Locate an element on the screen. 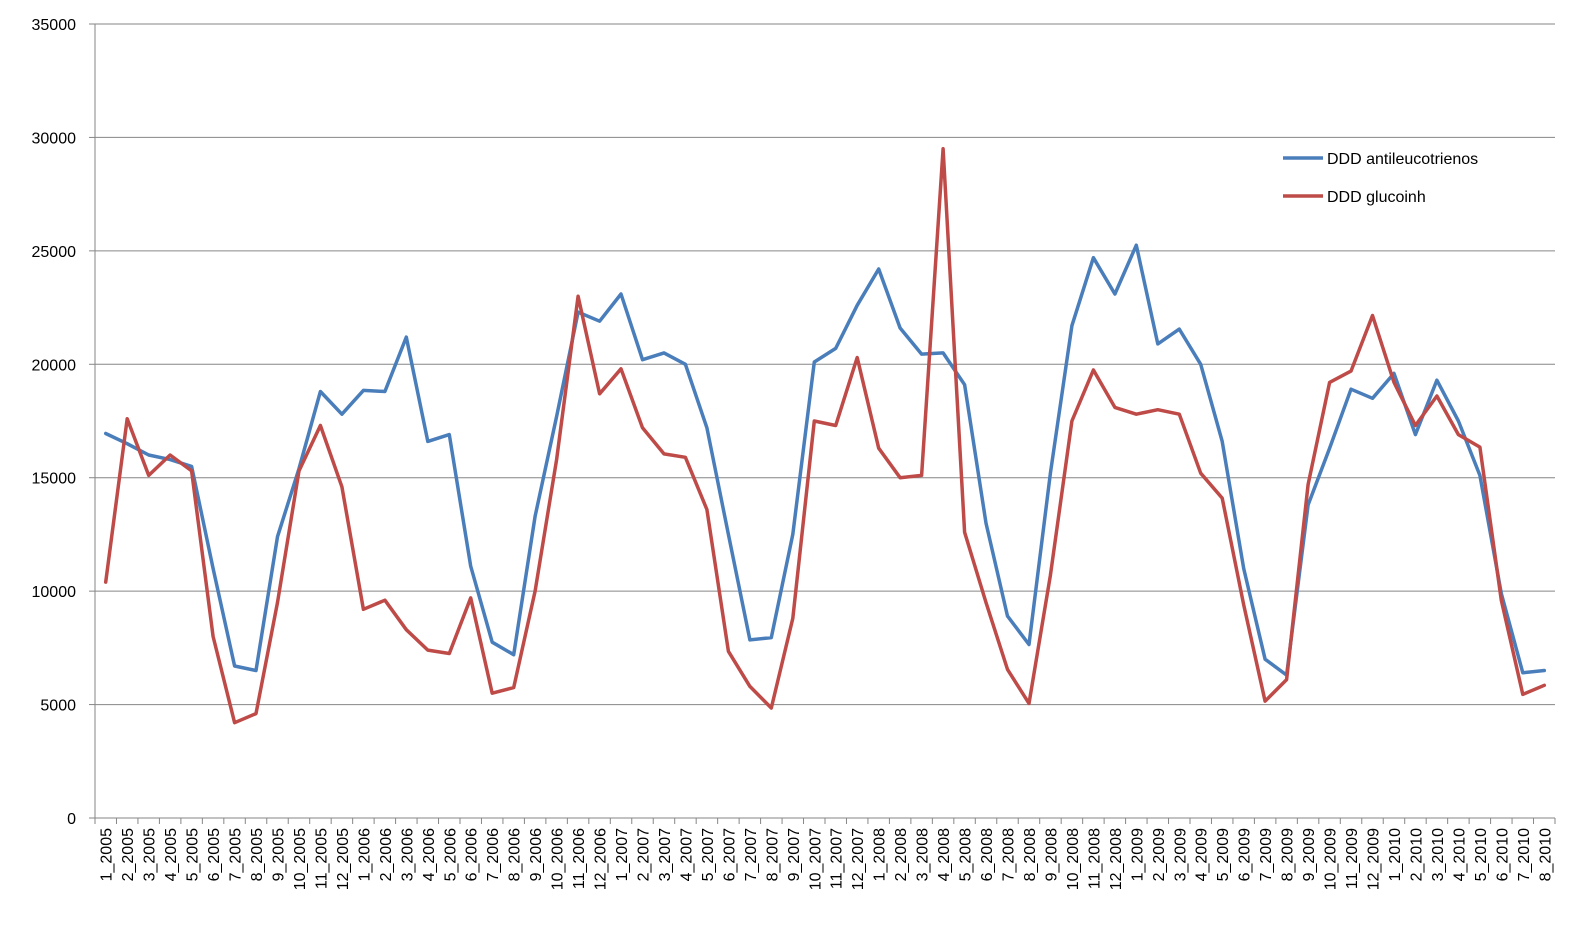 This screenshot has height=947, width=1590. x-tick-label: 11_2006 is located at coordinates (579, 858).